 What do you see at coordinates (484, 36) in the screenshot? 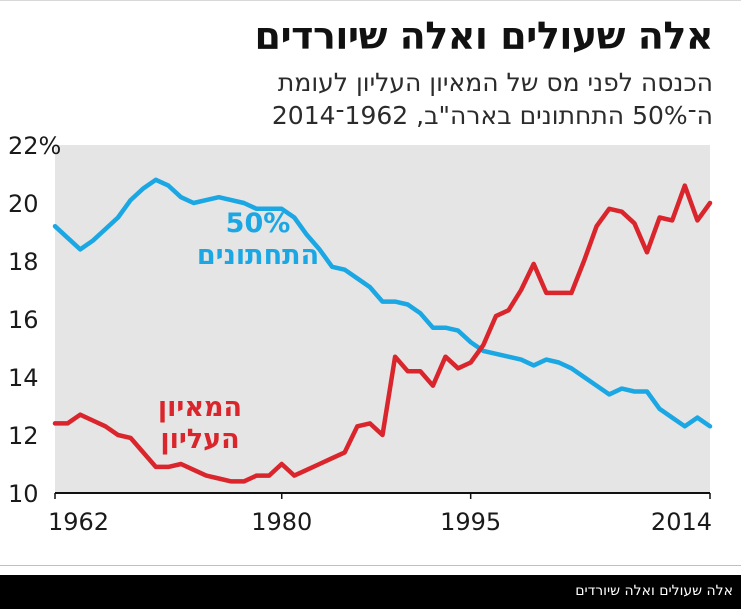
I see `chart-title: אלה שעולים ואלה שיורדים` at bounding box center [484, 36].